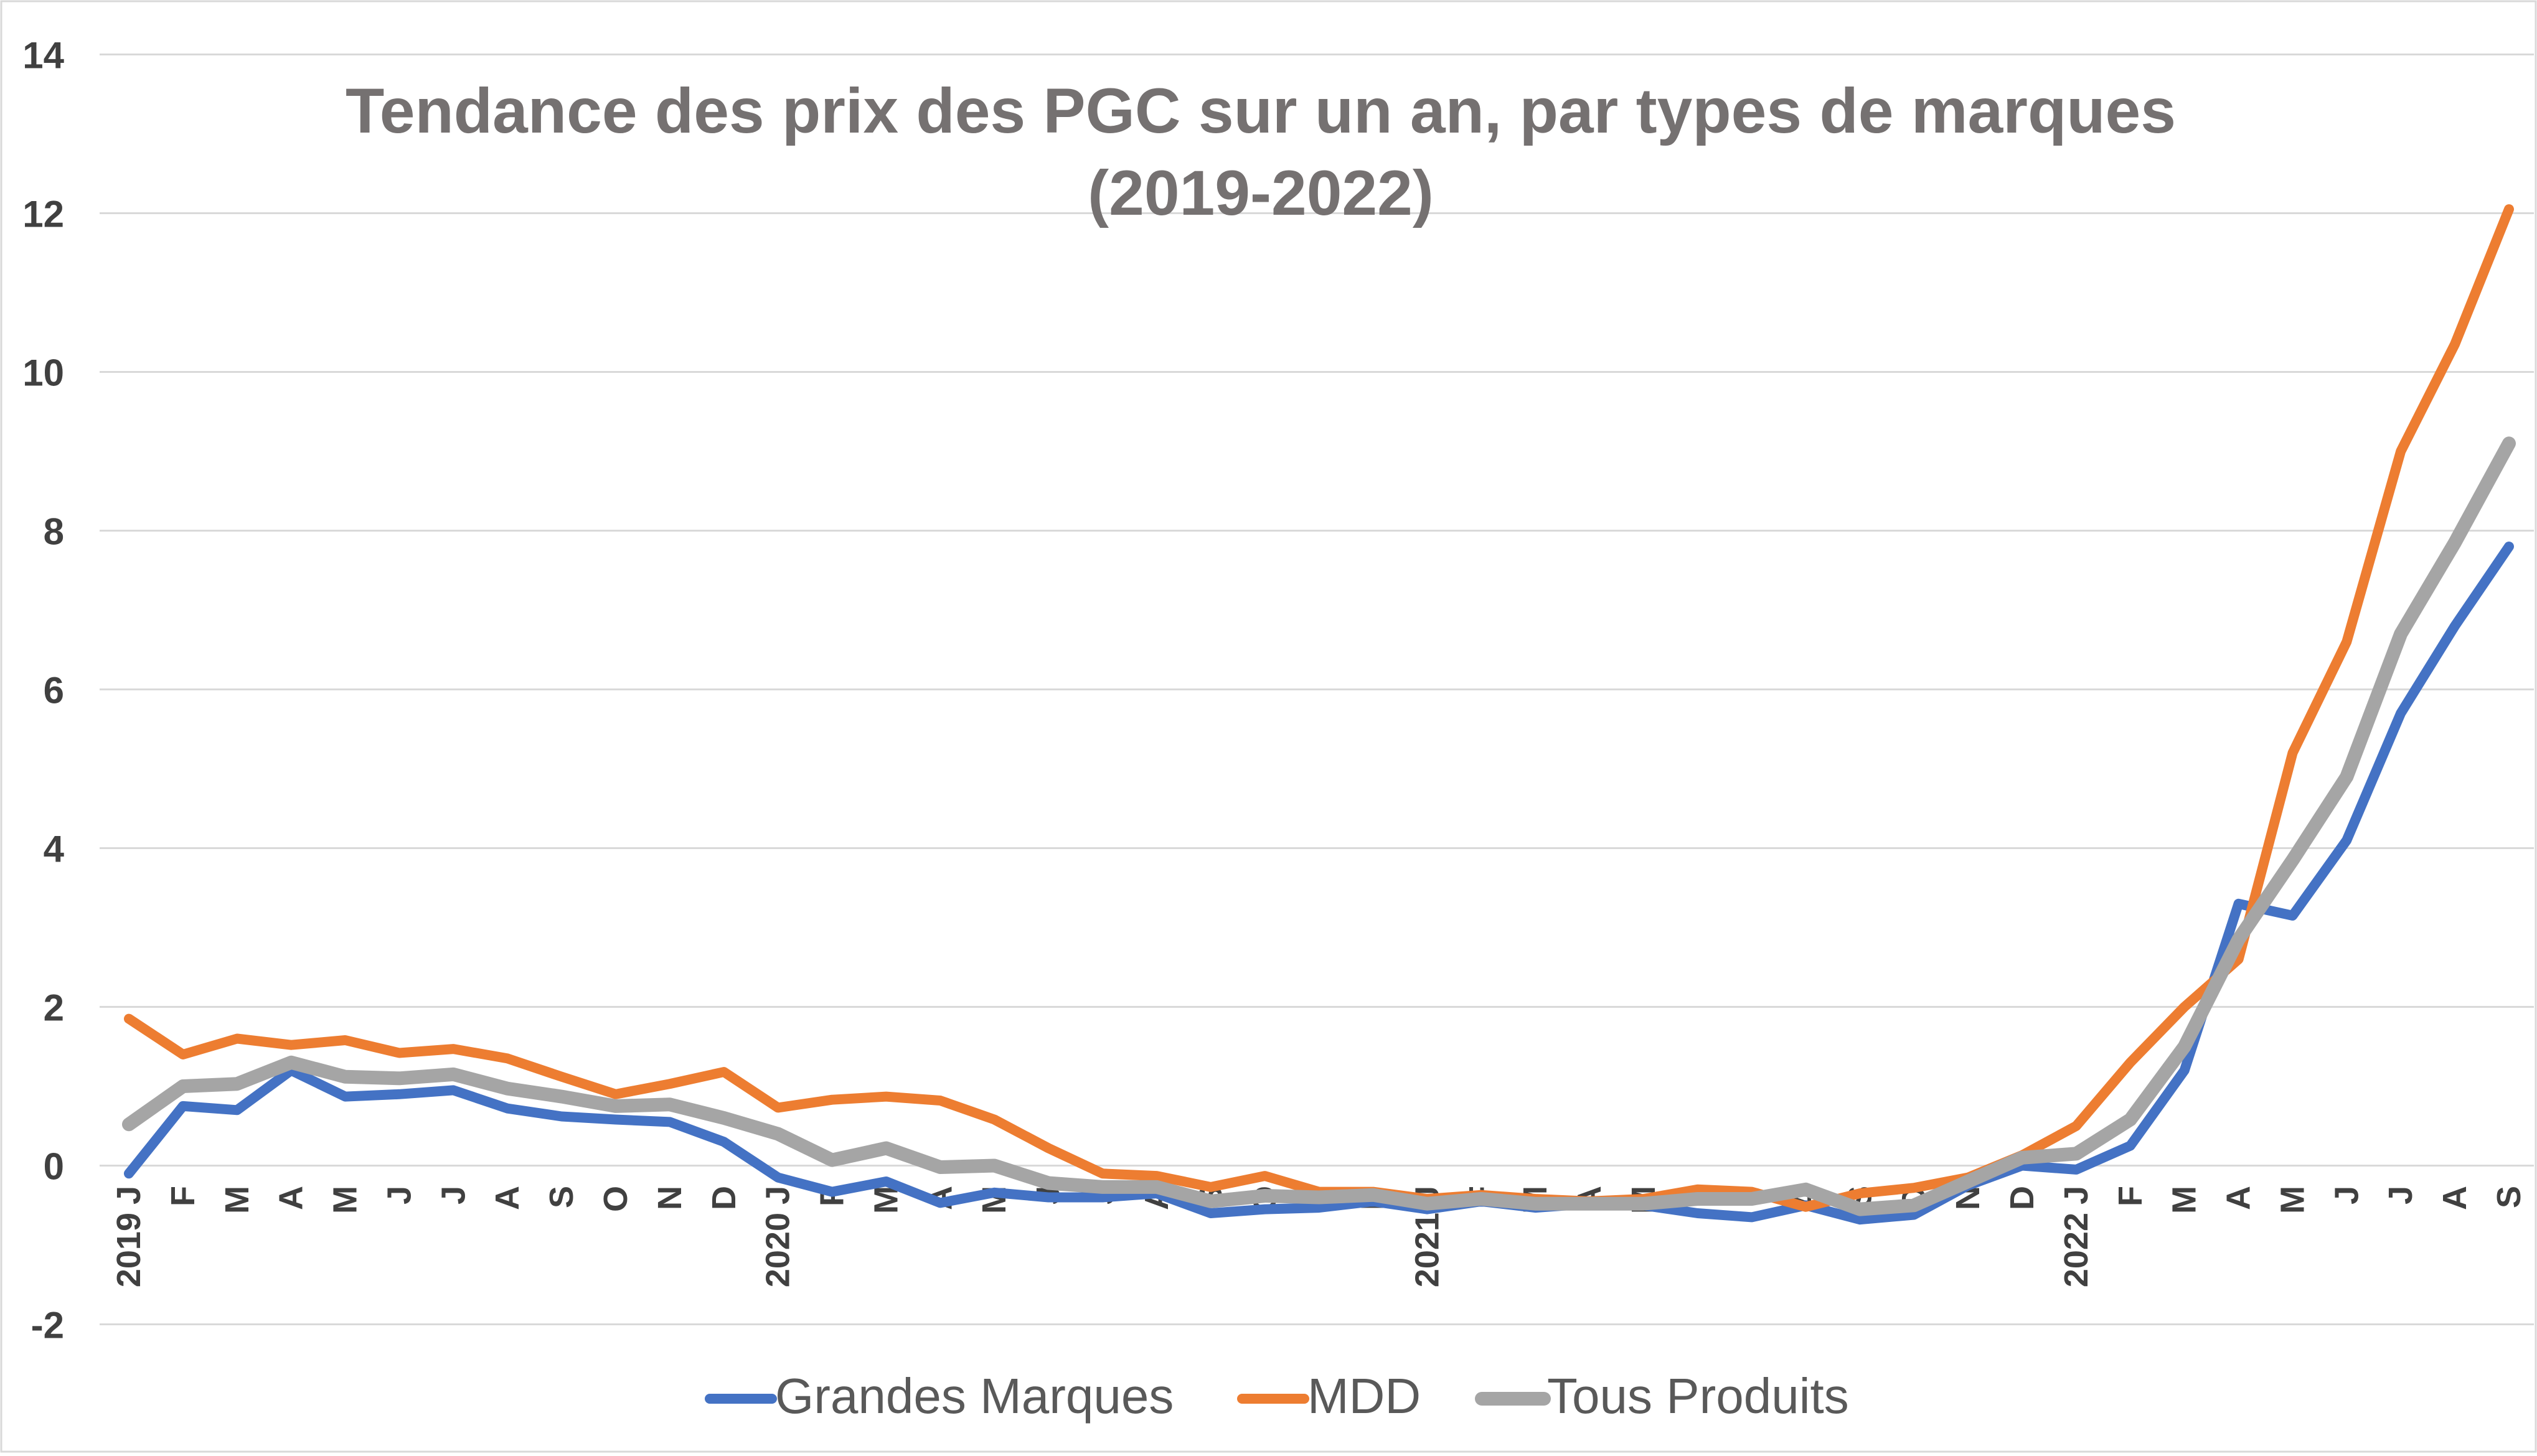 The width and height of the screenshot is (2537, 1456). I want to click on legend-item: Grandes Marques, so click(940, 1396).